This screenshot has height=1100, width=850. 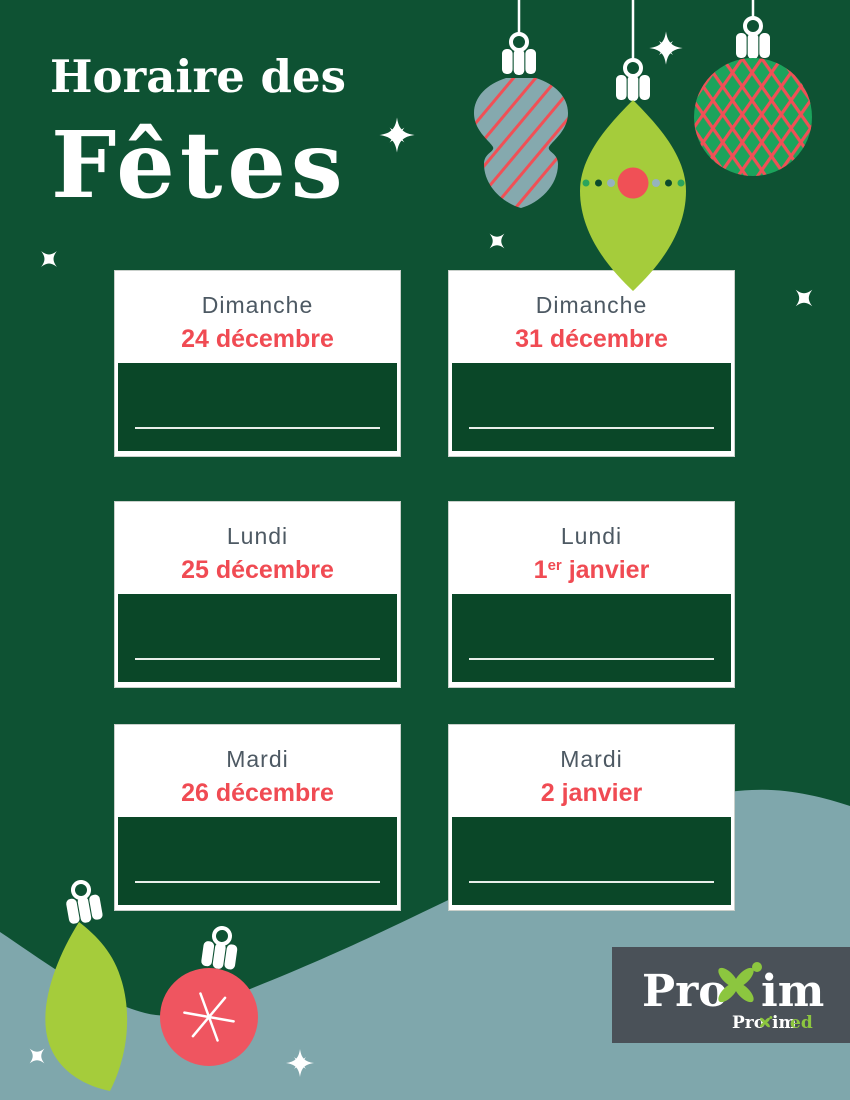 I want to click on logo-text-pro: Pro, so click(x=685, y=991).